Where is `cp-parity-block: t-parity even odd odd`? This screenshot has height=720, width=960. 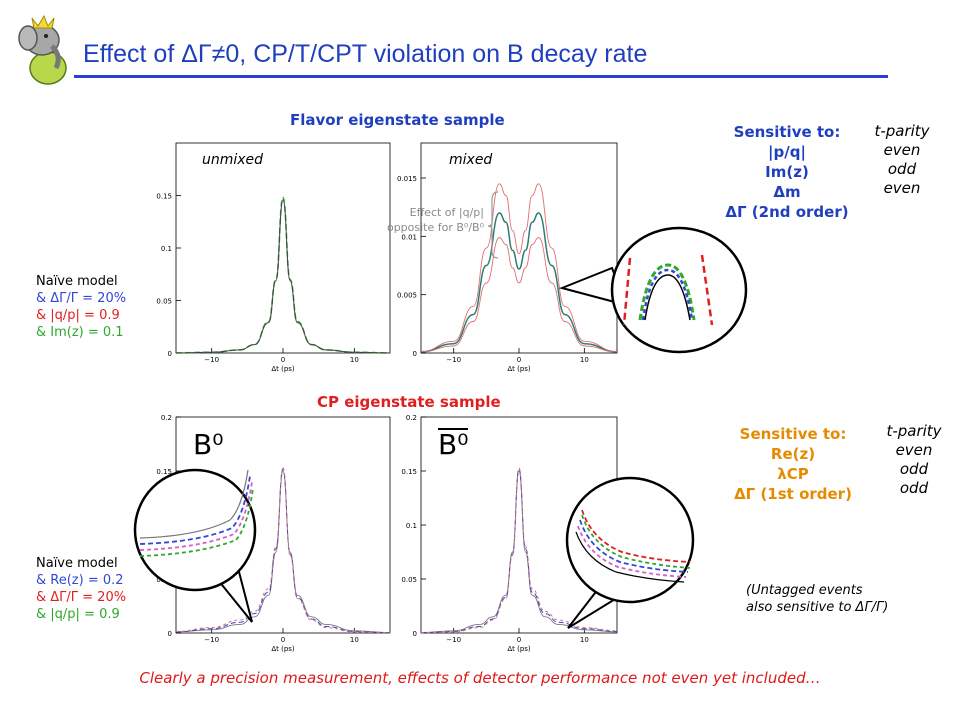
cp-parity-block: t-parity even odd odd is located at coordinates (914, 460).